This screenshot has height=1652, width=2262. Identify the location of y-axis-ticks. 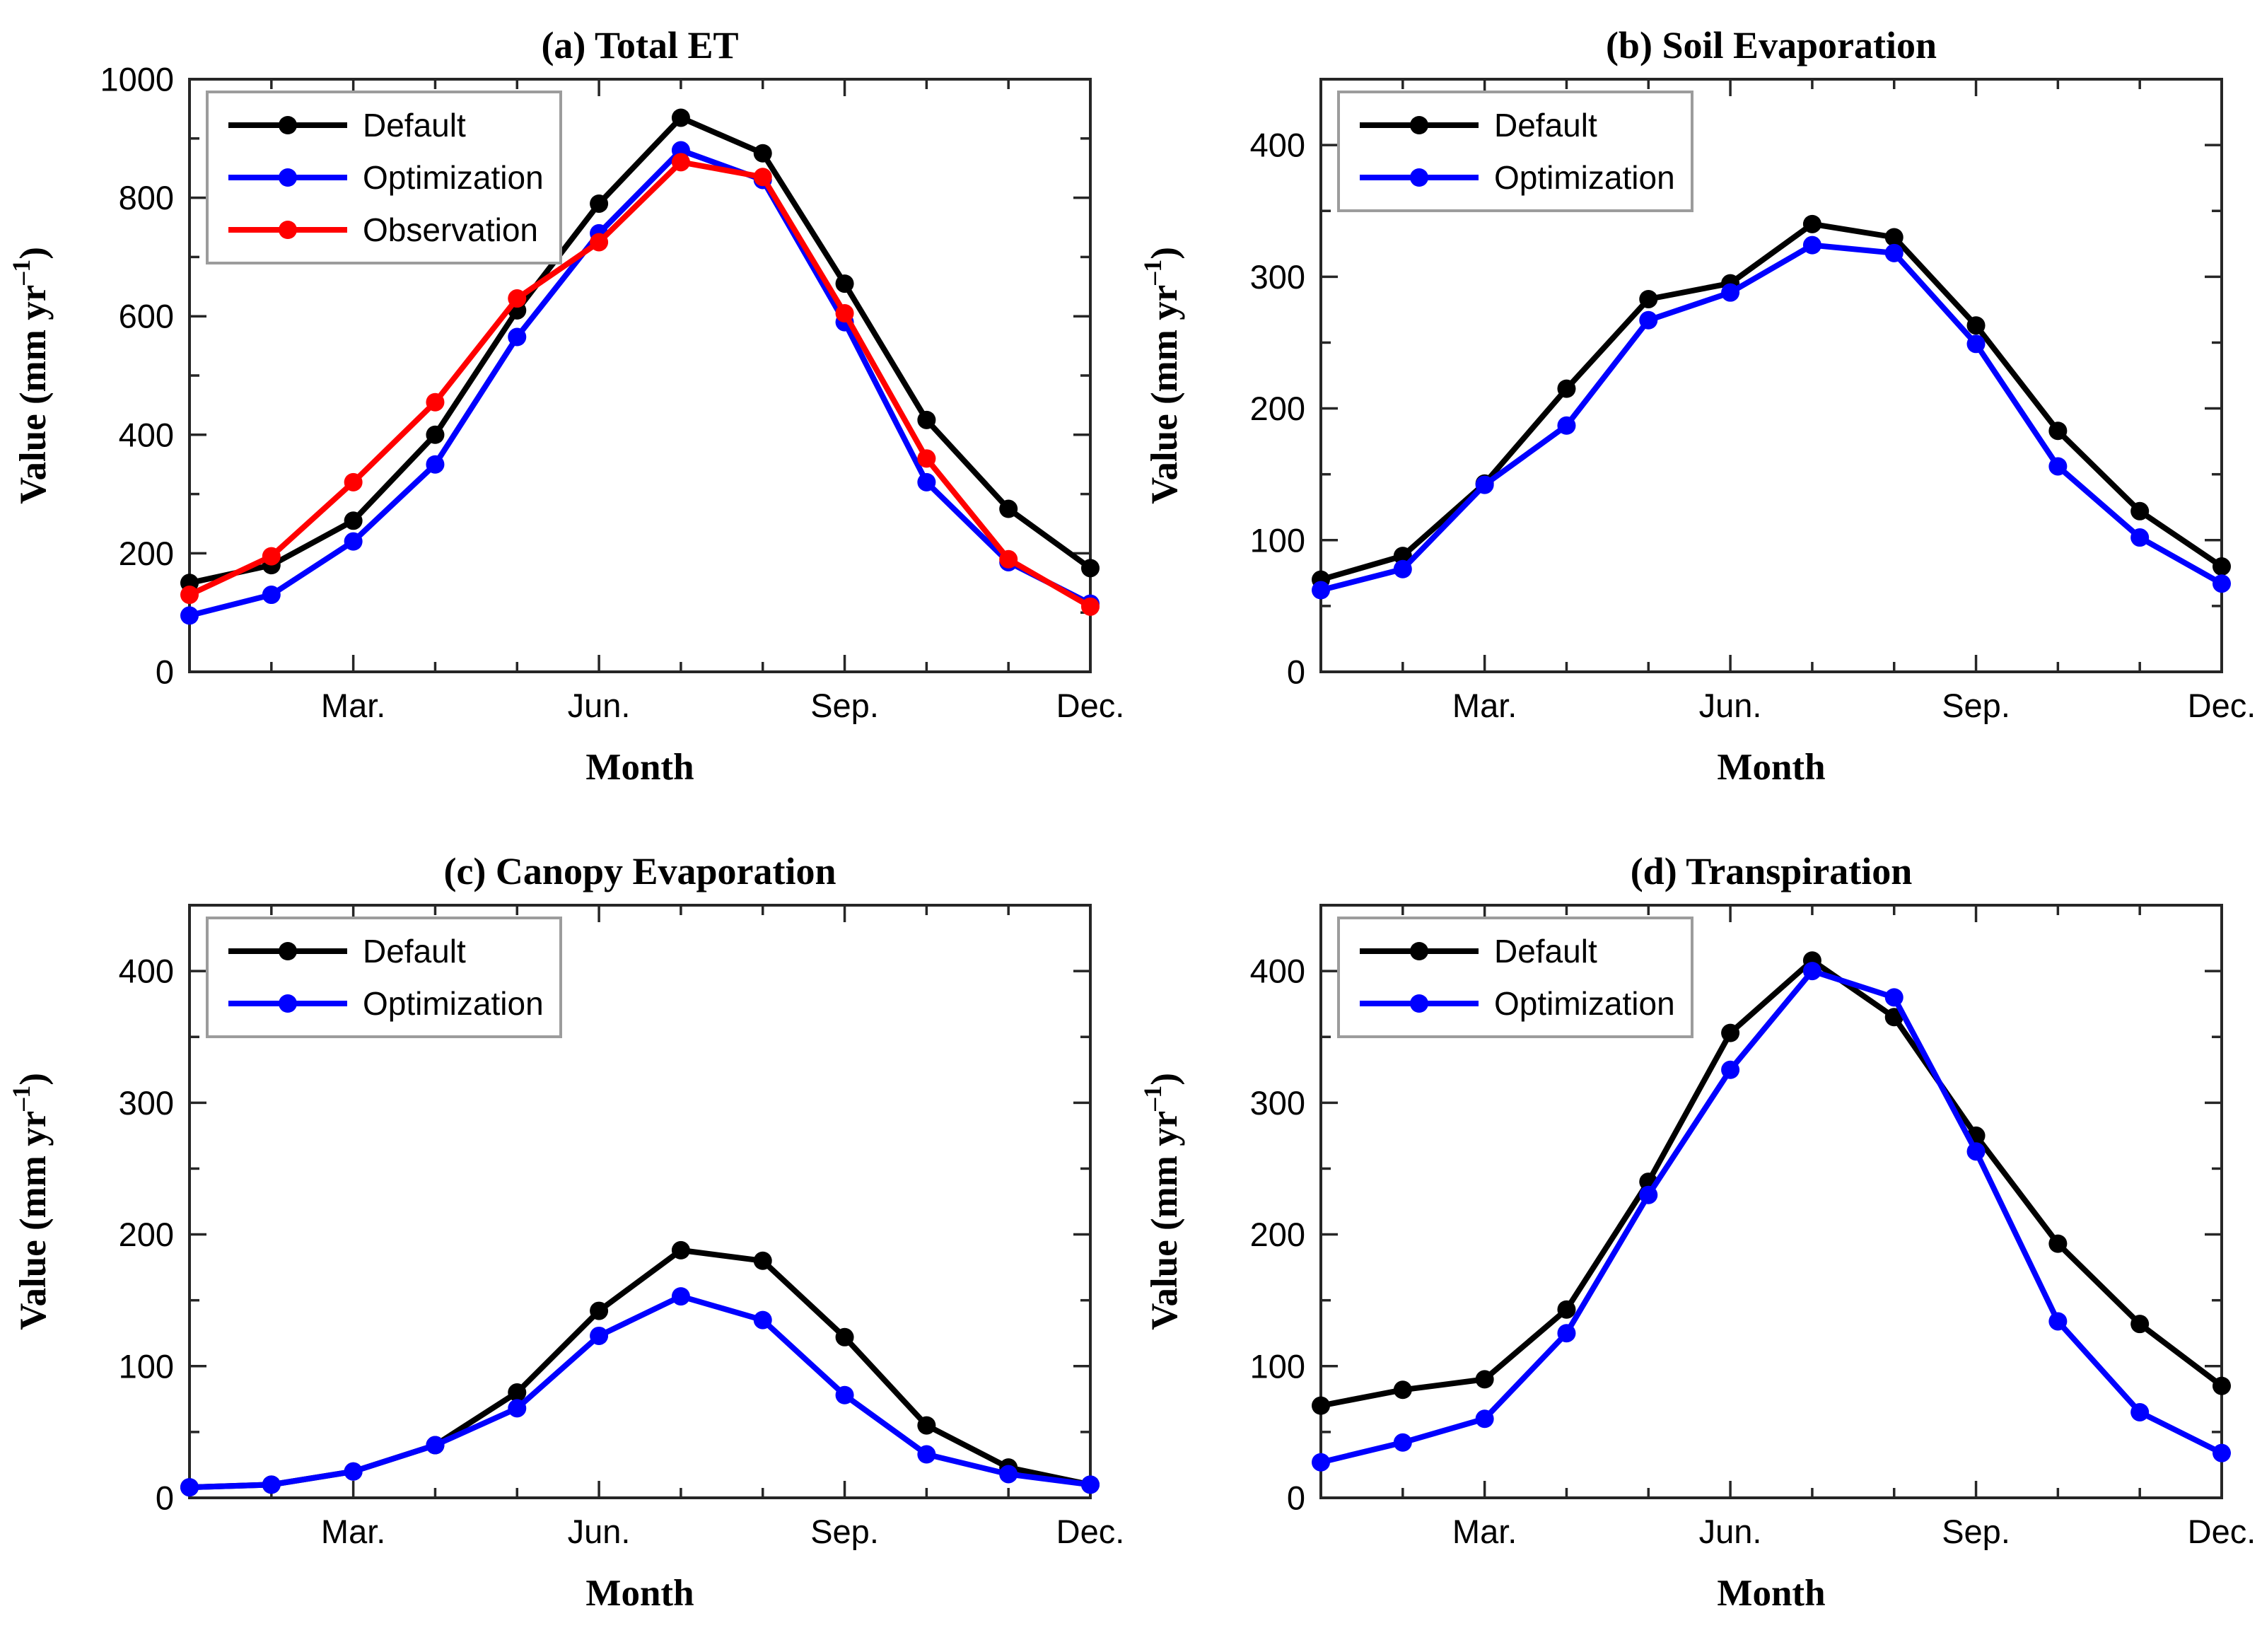
(1771, 1201).